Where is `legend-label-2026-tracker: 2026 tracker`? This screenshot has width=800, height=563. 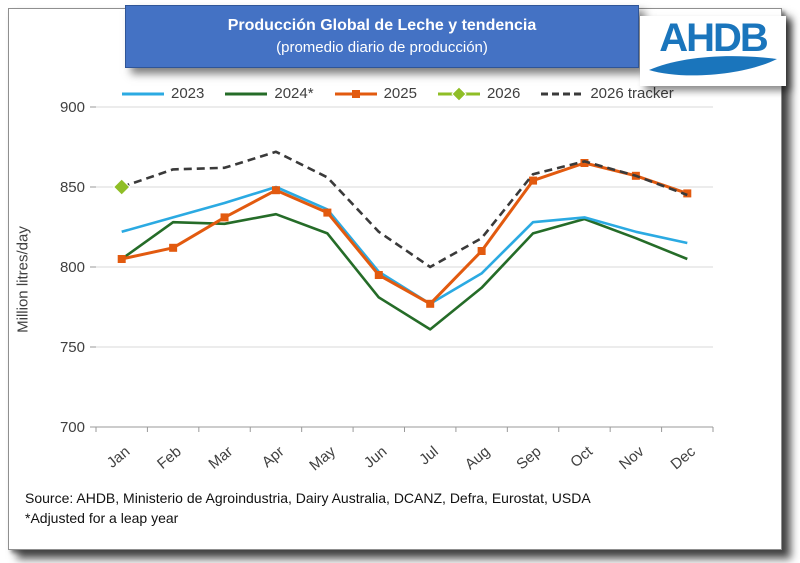 legend-label-2026-tracker: 2026 tracker is located at coordinates (632, 93).